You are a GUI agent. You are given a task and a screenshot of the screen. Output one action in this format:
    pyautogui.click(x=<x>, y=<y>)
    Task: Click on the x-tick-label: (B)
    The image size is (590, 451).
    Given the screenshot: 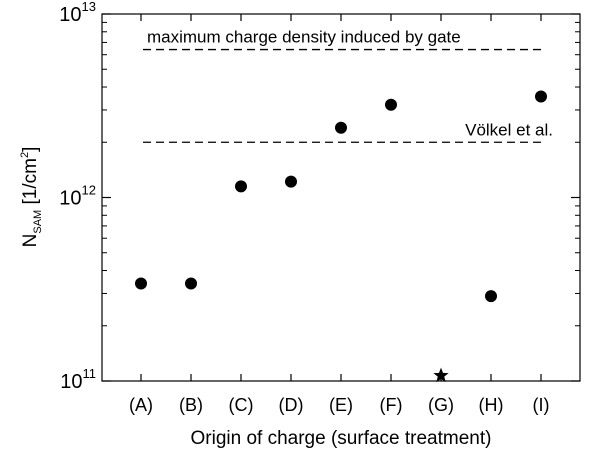 What is the action you would take?
    pyautogui.click(x=191, y=405)
    